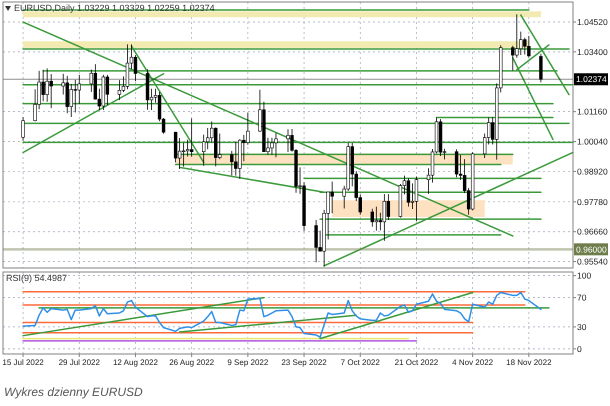 This screenshot has width=610, height=406. I want to click on x-tick-label: 21 Oct 2022, so click(416, 362).